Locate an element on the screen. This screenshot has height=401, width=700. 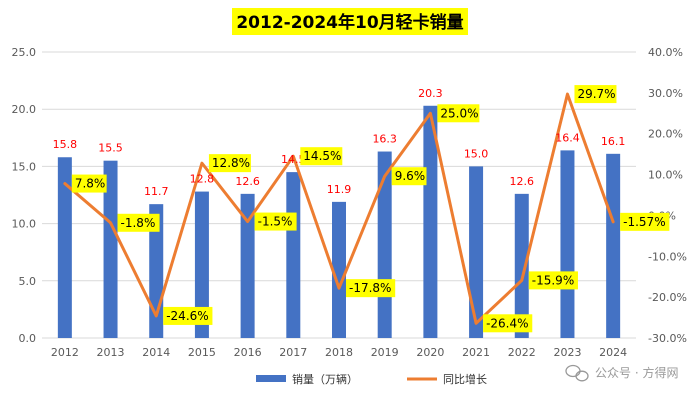
y-left-tick-label: 10.0 is located at coordinates (24, 224).